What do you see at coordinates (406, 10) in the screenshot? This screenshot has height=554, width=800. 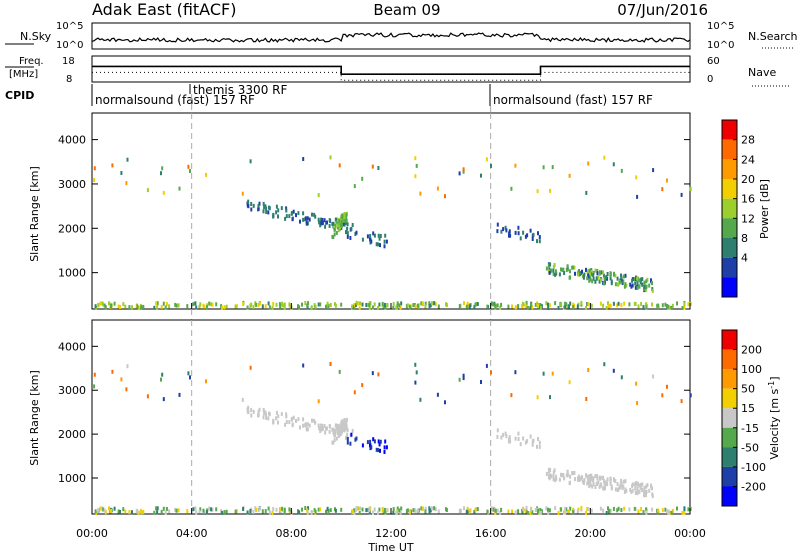 I see `beam-label: Beam 09` at bounding box center [406, 10].